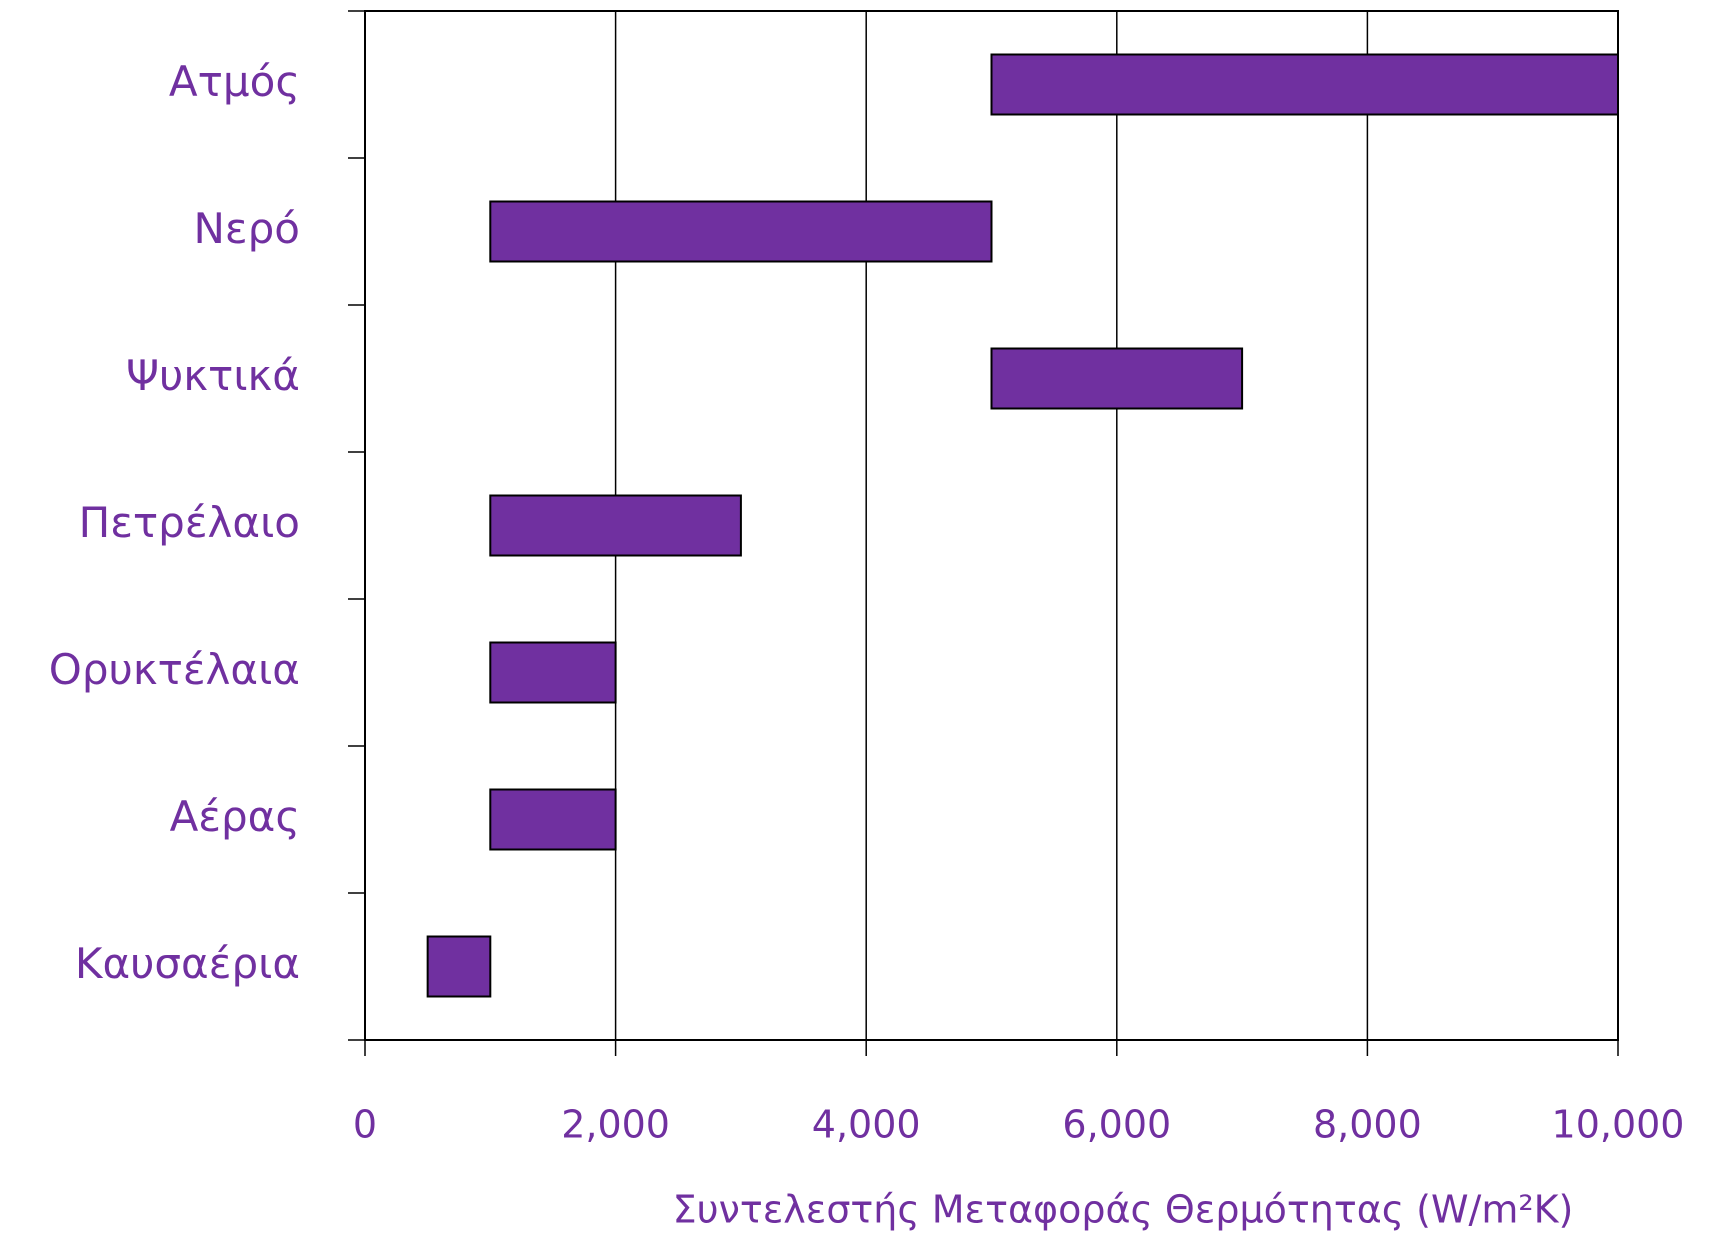 This screenshot has width=1725, height=1235. I want to click on x-axis-title: Συντελεστής Μεταφοράς Θερμότητας (W/m²K), so click(1123, 1210).